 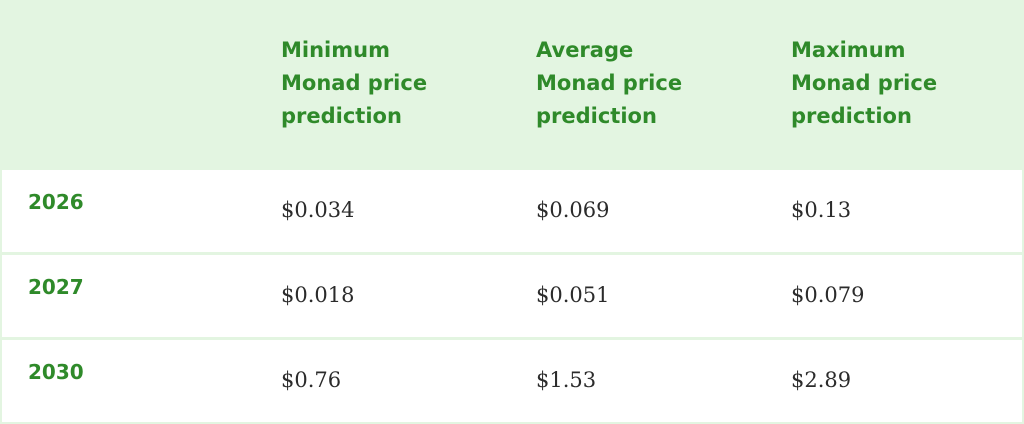 I want to click on year-cell: 2030, so click(x=56, y=372).